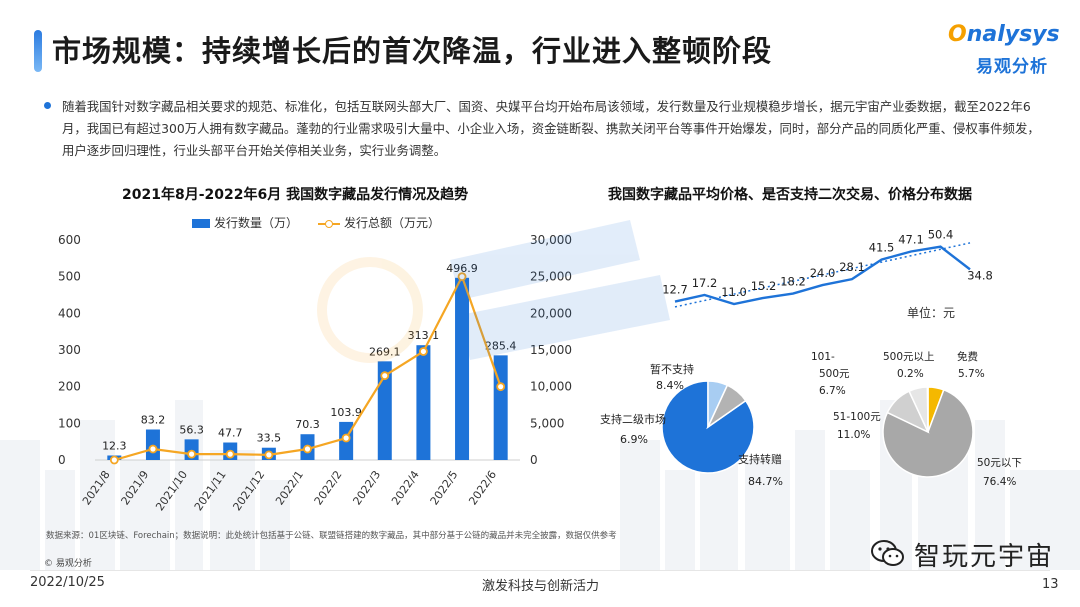 Image resolution: width=1080 pixels, height=607 pixels. Describe the element at coordinates (534, 460) in the screenshot. I see `right-axis-tick: 0` at that location.